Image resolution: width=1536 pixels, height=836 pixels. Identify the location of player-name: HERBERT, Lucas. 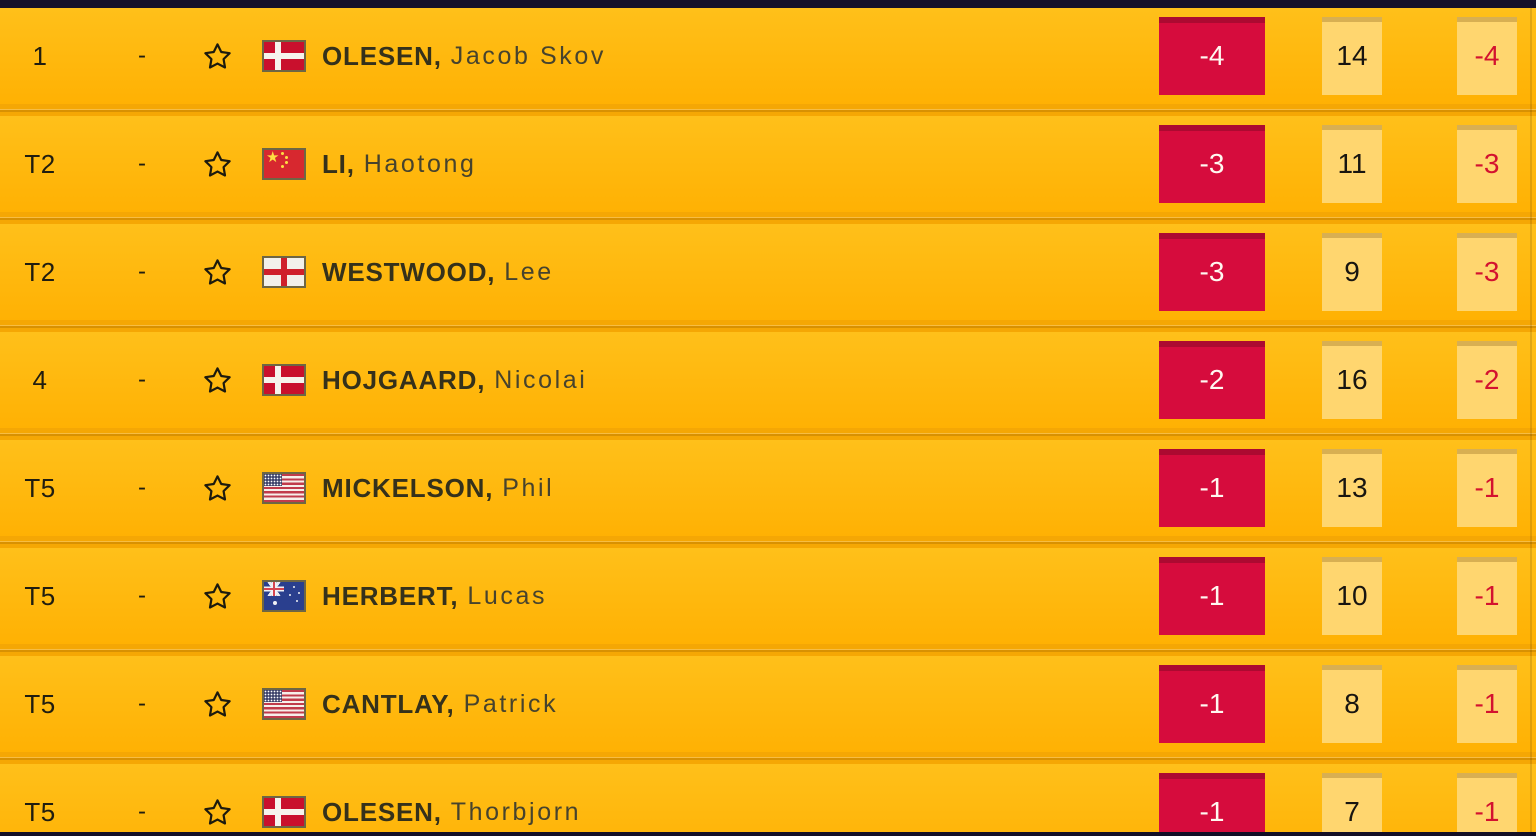
(434, 596).